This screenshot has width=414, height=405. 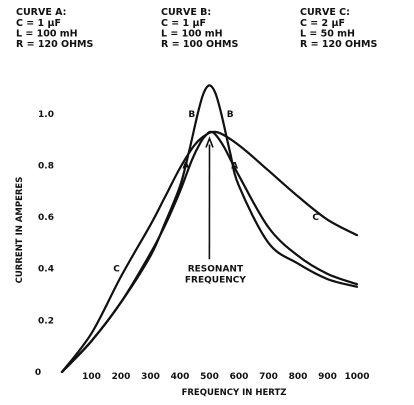 What do you see at coordinates (44, 244) in the screenshot?
I see `y-tick-labels: 0 0.2 0.4 0.6 0.8 1.0` at bounding box center [44, 244].